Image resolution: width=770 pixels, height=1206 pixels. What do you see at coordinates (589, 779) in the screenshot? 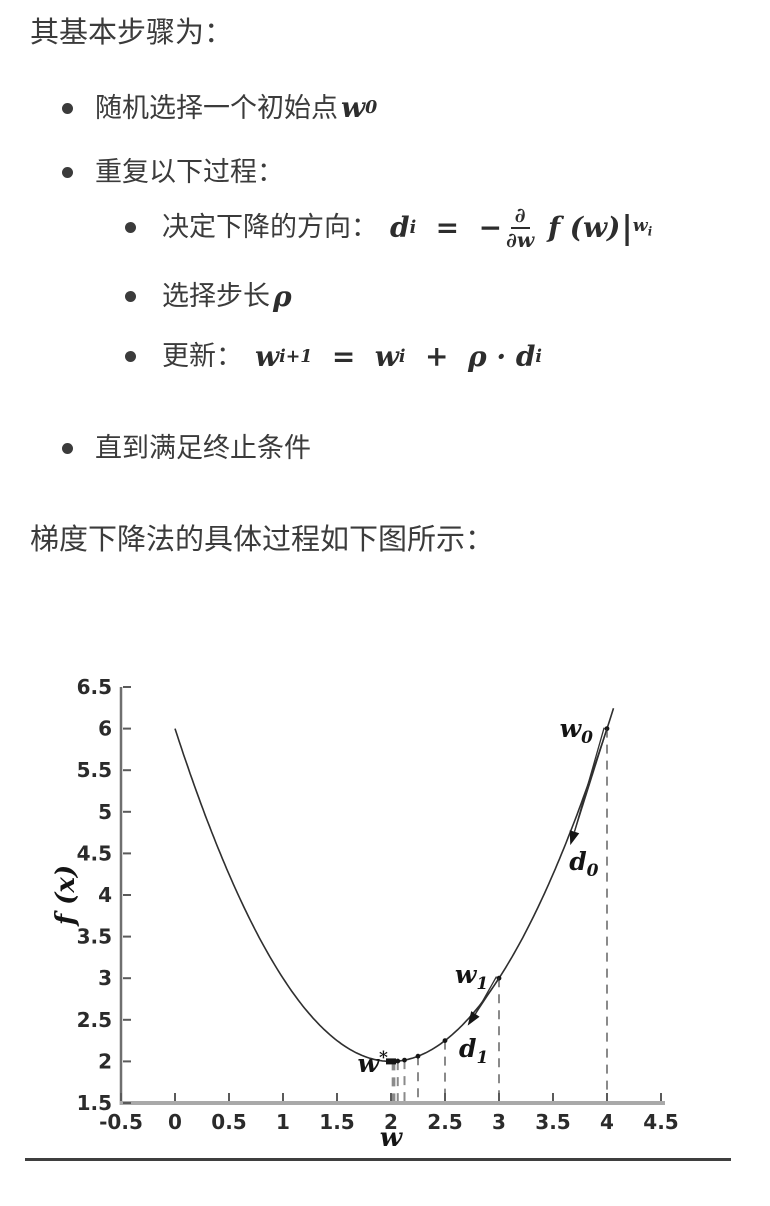
I see `arrow-shaft2-d0` at bounding box center [589, 779].